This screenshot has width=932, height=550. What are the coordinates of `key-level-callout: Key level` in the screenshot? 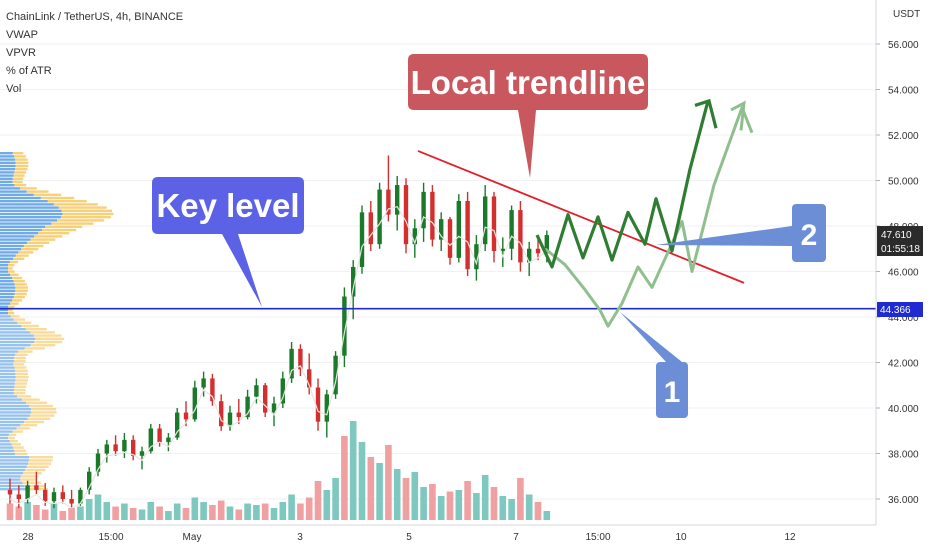 It's located at (228, 242).